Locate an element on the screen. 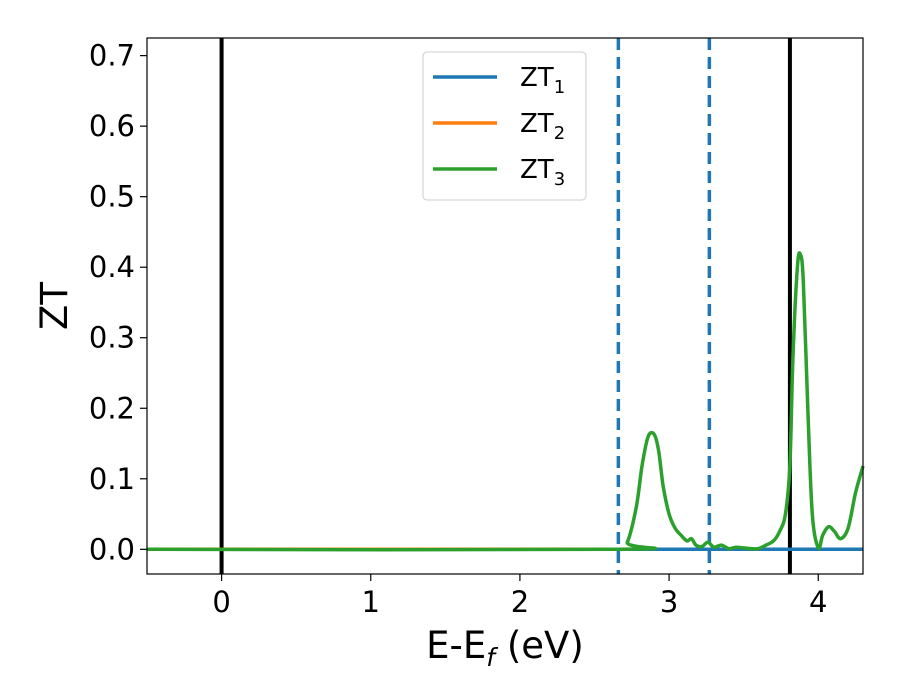 The height and width of the screenshot is (700, 900). x-axis: 0 1 2 3 4 is located at coordinates (519, 596).